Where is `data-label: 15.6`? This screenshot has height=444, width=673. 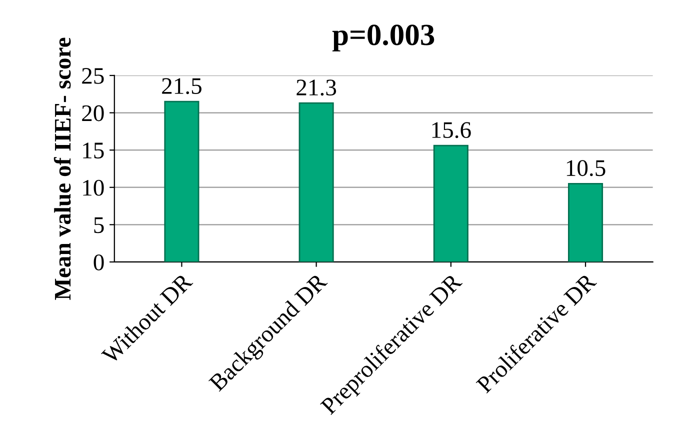 data-label: 15.6 is located at coordinates (451, 130).